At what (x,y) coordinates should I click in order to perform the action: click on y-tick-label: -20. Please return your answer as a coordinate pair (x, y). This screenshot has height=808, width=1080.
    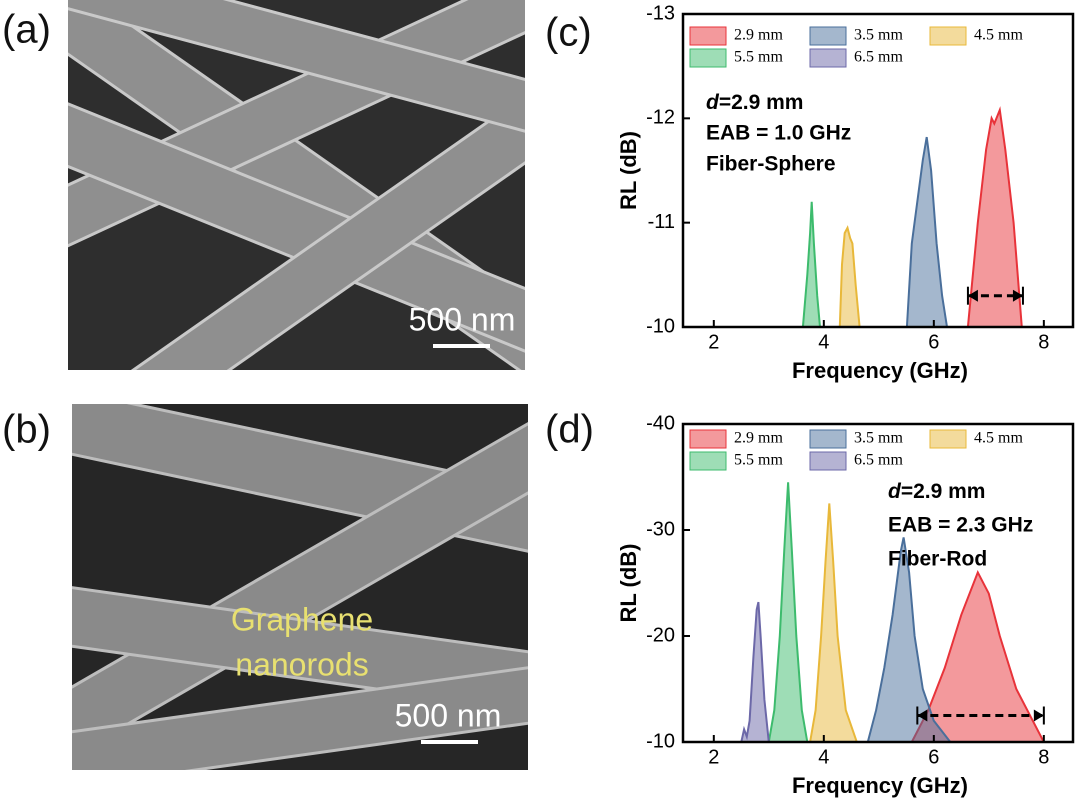
    Looking at the image, I should click on (660, 635).